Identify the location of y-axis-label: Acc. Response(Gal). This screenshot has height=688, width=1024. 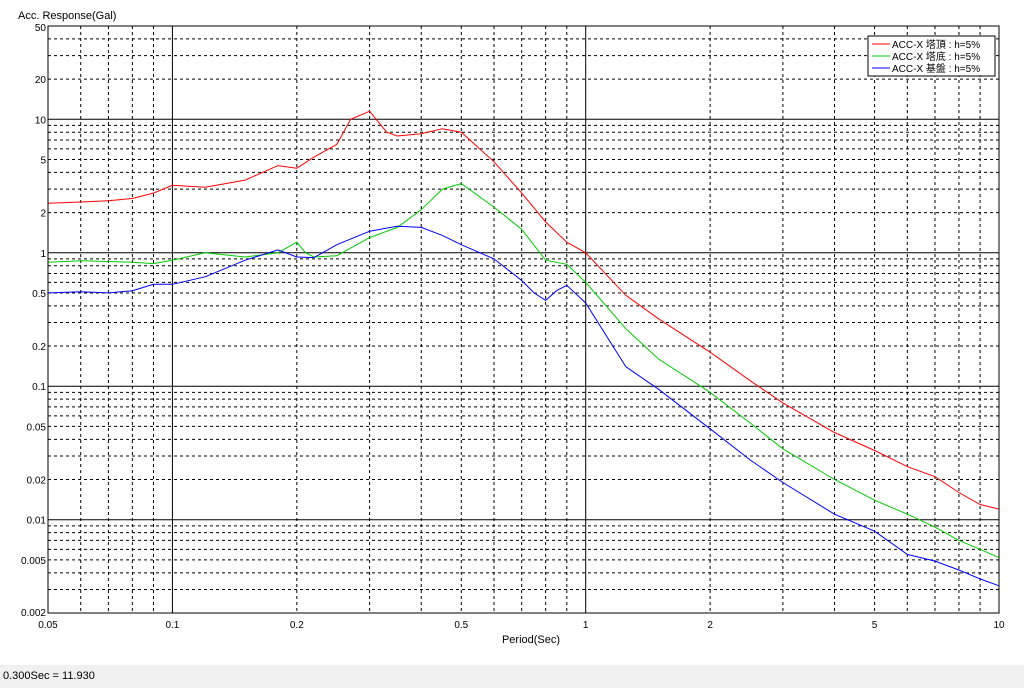
(67, 16).